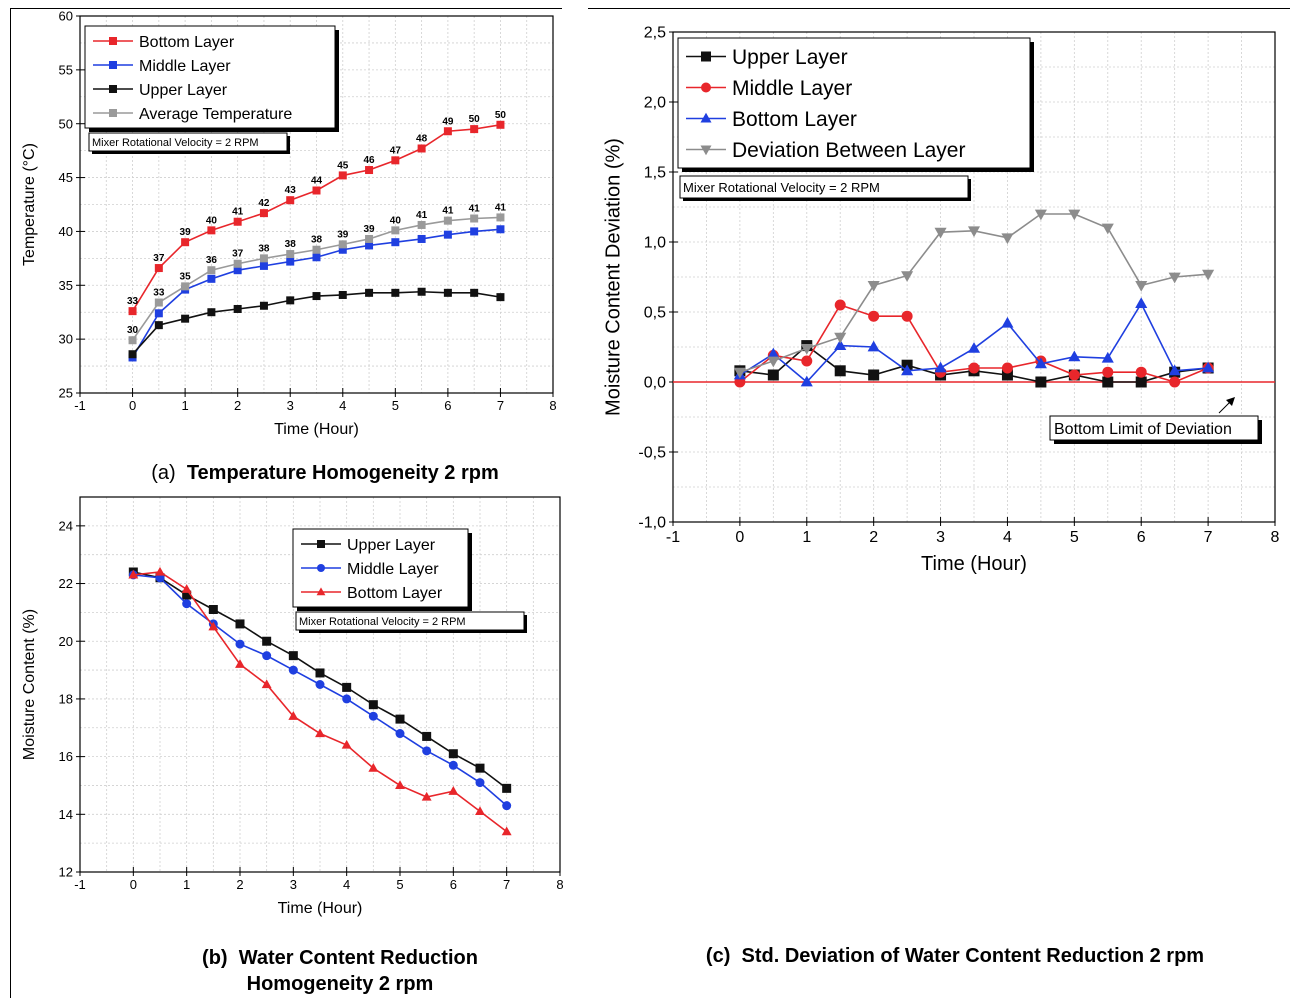  I want to click on figure-frame-top, so click(286, 8).